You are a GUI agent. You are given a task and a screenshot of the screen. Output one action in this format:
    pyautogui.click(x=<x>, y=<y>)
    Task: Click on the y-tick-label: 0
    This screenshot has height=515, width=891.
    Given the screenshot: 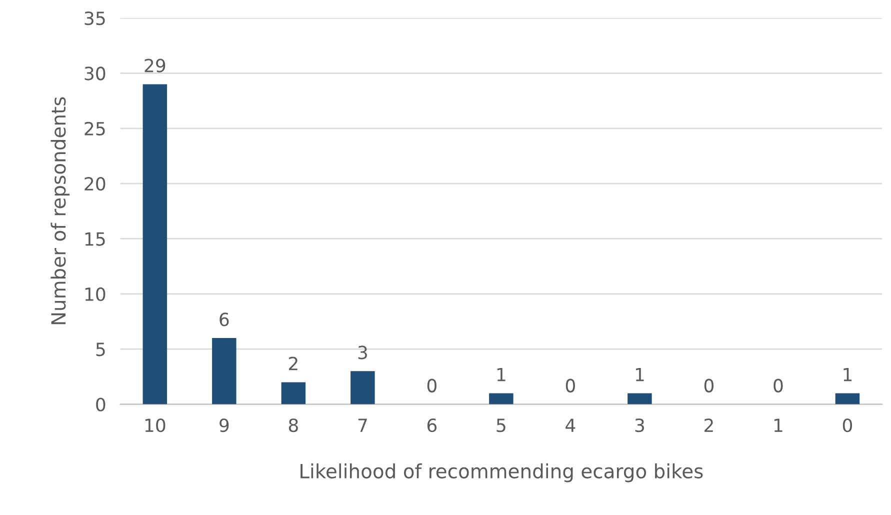 What is the action you would take?
    pyautogui.click(x=101, y=405)
    